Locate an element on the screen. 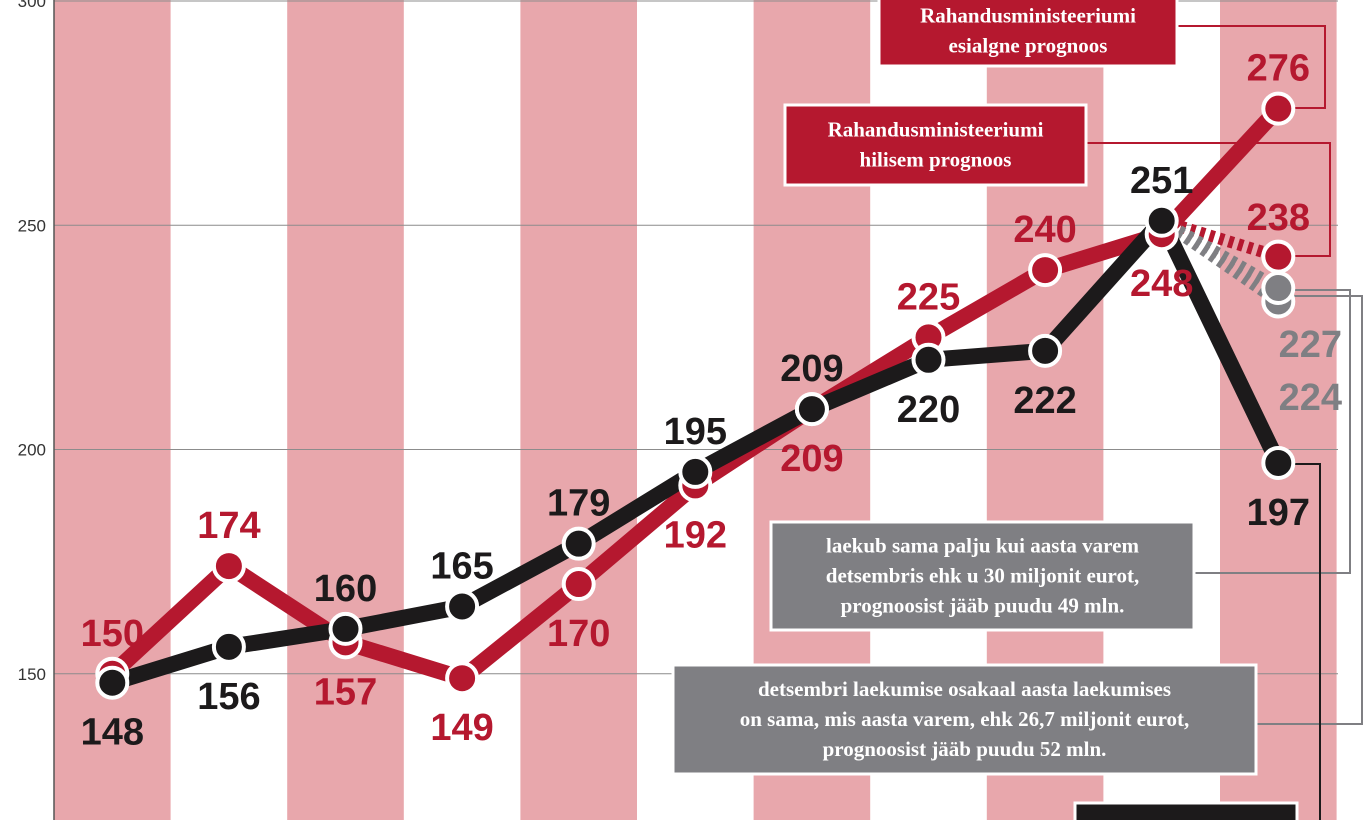 Image resolution: width=1370 pixels, height=820 pixels. y-tick-label-200: 200 is located at coordinates (32, 450).